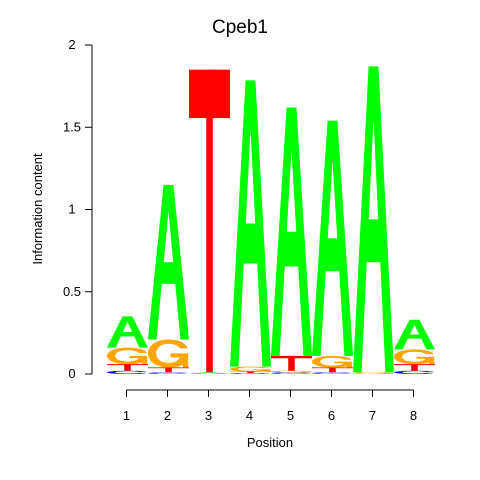 This screenshot has width=480, height=480. What do you see at coordinates (71, 44) in the screenshot?
I see `y-tick-label: 2` at bounding box center [71, 44].